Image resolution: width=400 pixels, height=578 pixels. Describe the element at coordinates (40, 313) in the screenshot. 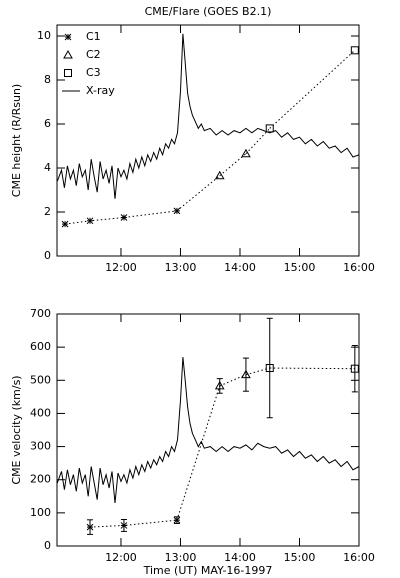

I see `y-tick-label: 700` at that location.